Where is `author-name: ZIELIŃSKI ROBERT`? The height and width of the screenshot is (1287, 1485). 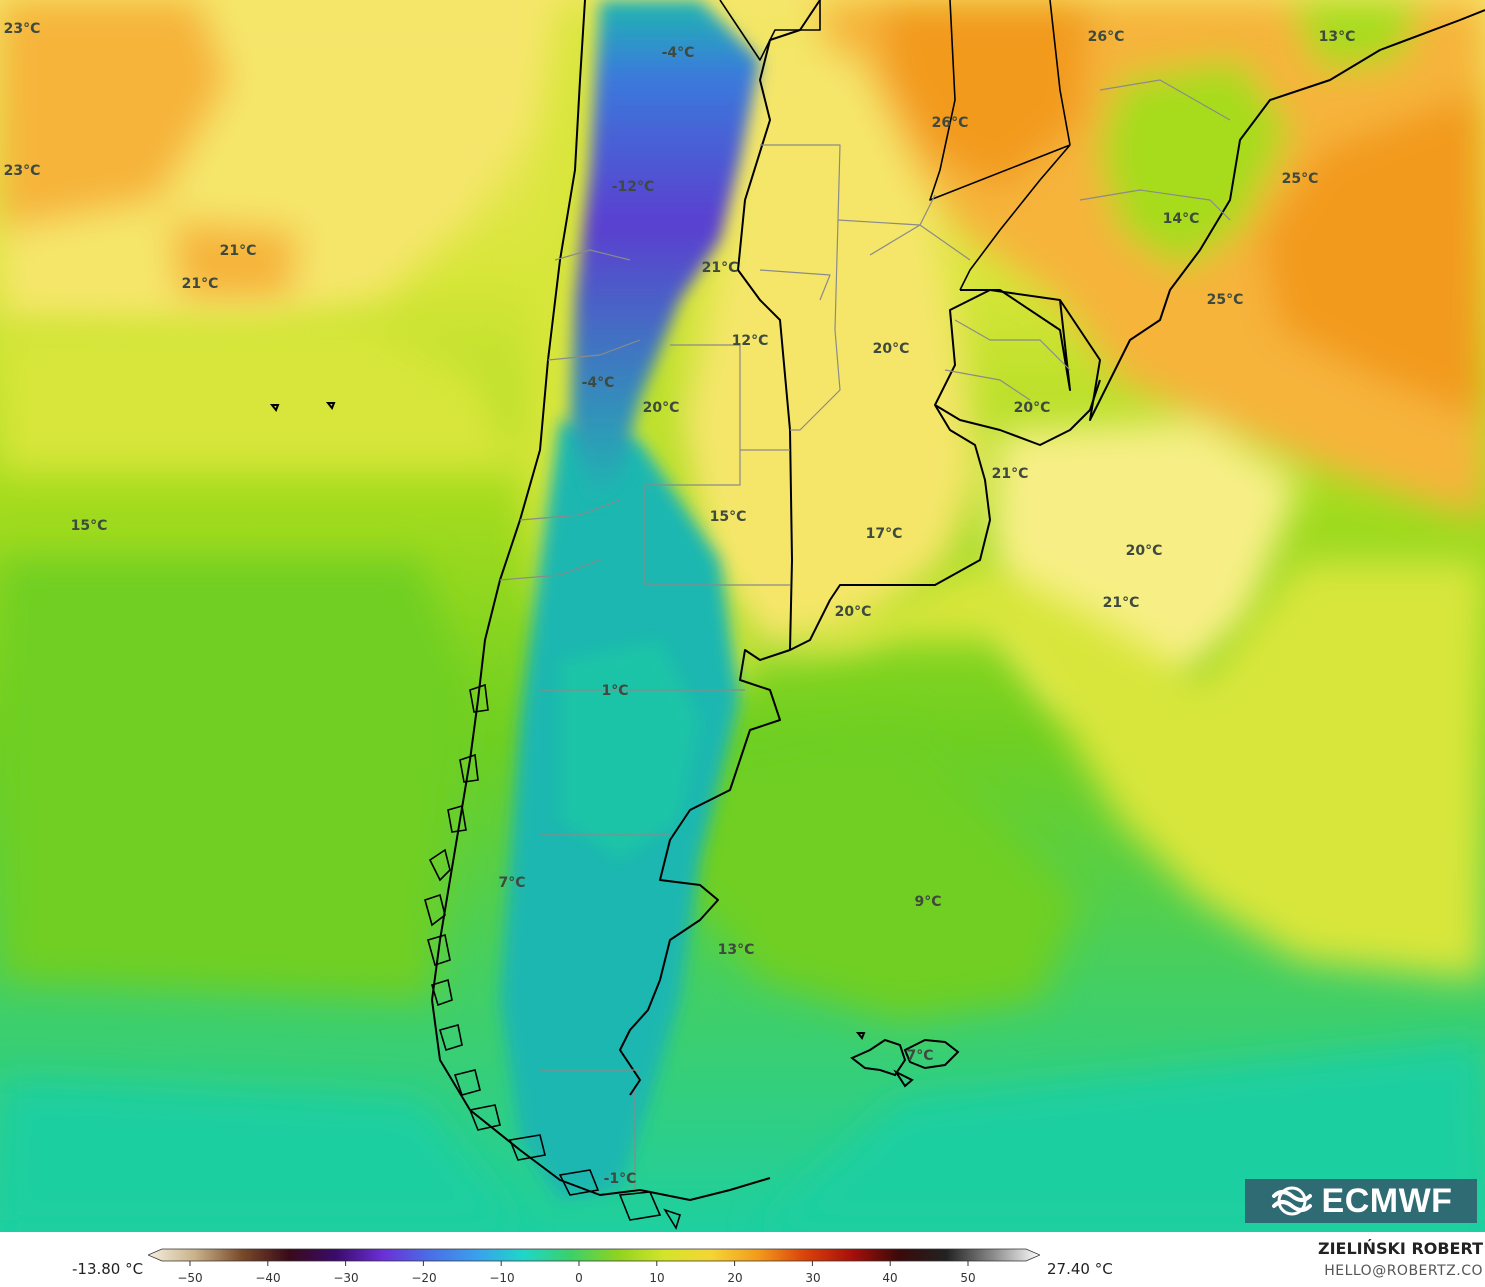 author-name: ZIELIŃSKI ROBERT is located at coordinates (1400, 1248).